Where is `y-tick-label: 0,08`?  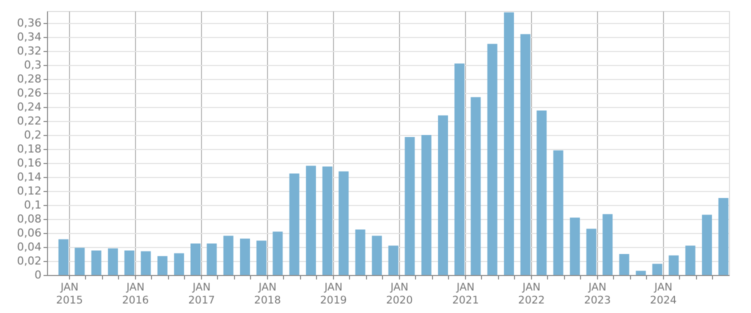
y-tick-label: 0,08 is located at coordinates (29, 219).